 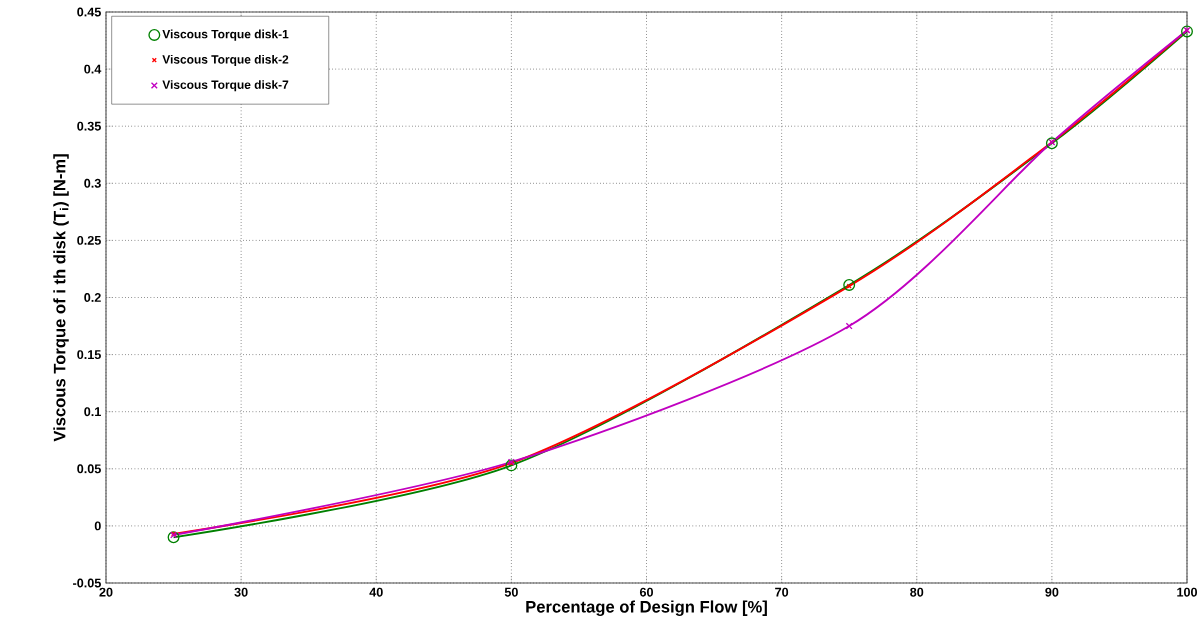 I want to click on y-tick-label: 0.45, so click(x=89, y=12).